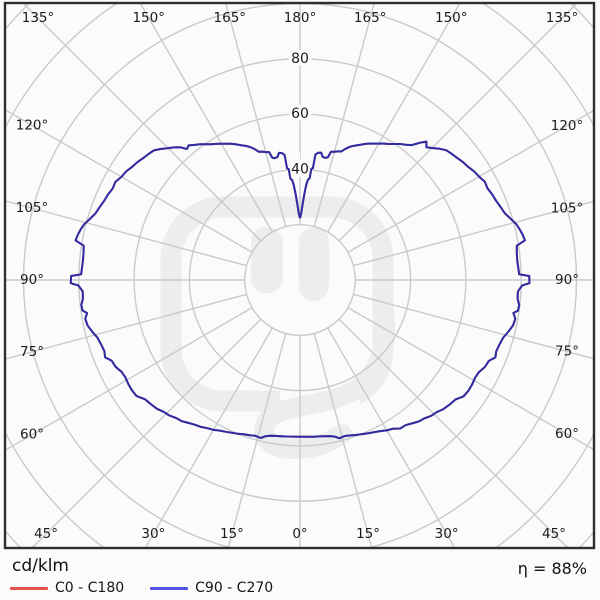 The image size is (600, 600). What do you see at coordinates (567, 352) in the screenshot?
I see `angle-label-75-right: 75°` at bounding box center [567, 352].